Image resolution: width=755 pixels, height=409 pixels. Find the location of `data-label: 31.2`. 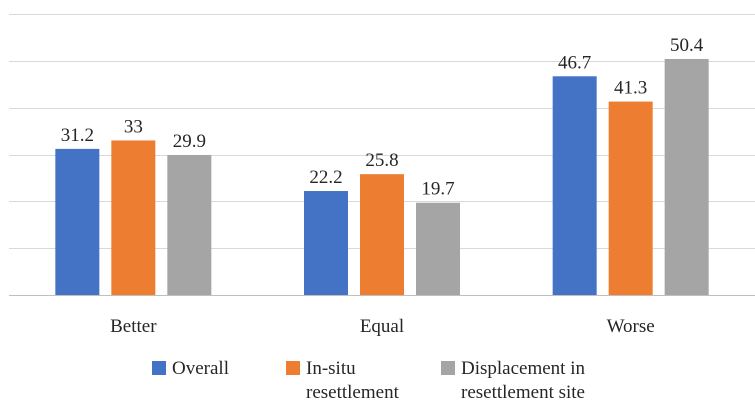

data-label: 31.2 is located at coordinates (77, 135).